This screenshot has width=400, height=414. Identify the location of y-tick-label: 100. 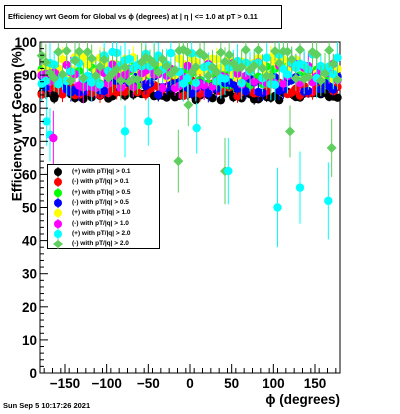
(25, 42).